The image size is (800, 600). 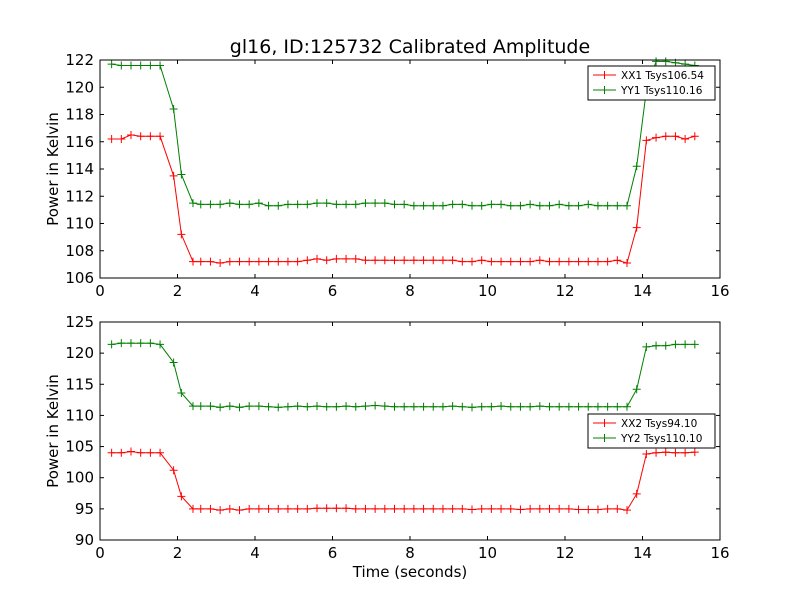 What do you see at coordinates (79, 384) in the screenshot?
I see `y-tick-label: 115` at bounding box center [79, 384].